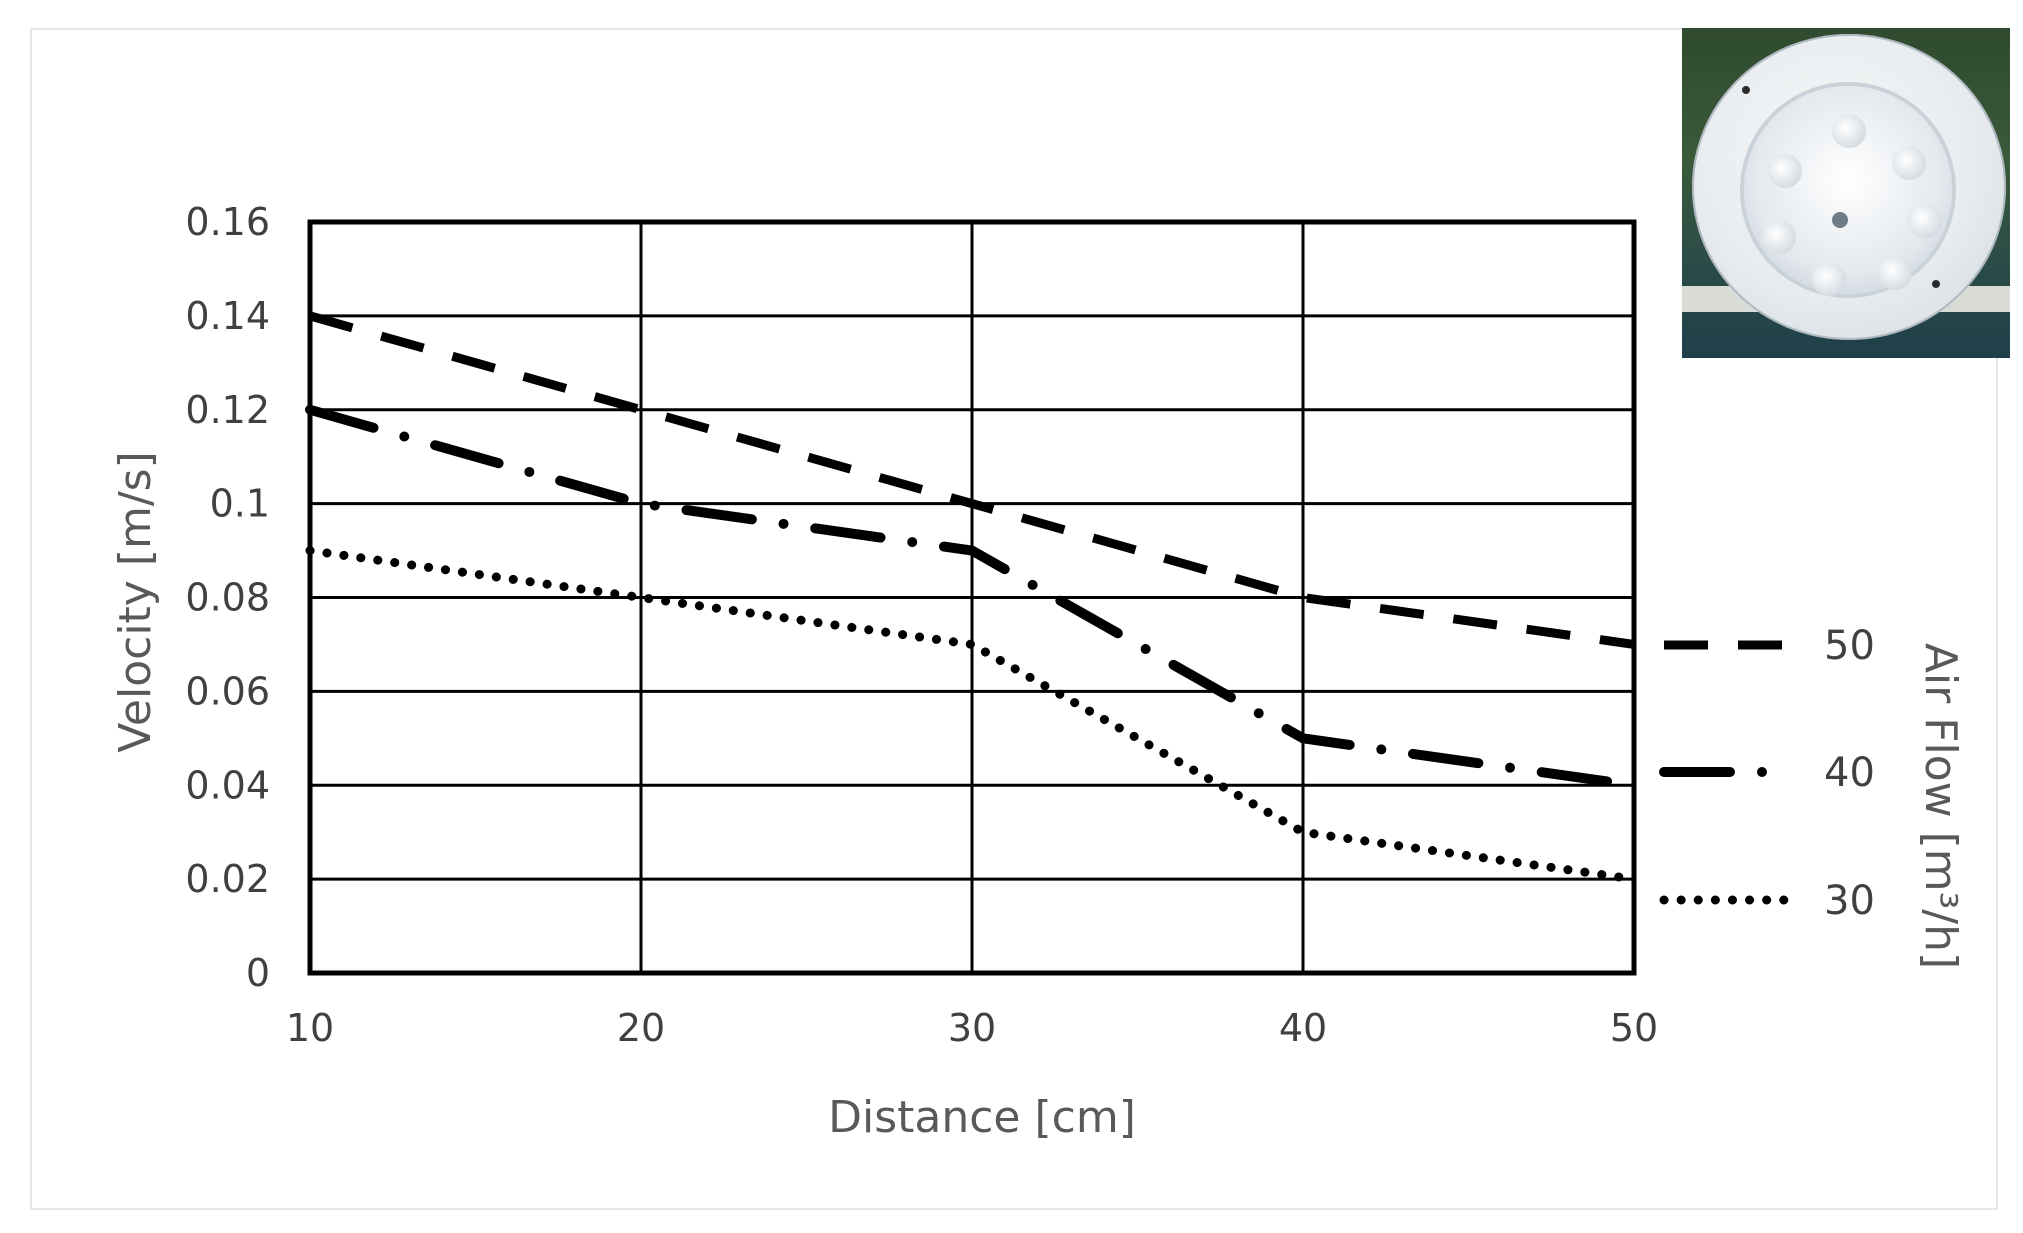 This screenshot has width=2023, height=1233. I want to click on x-axis-title: Distance [cm], so click(982, 1117).